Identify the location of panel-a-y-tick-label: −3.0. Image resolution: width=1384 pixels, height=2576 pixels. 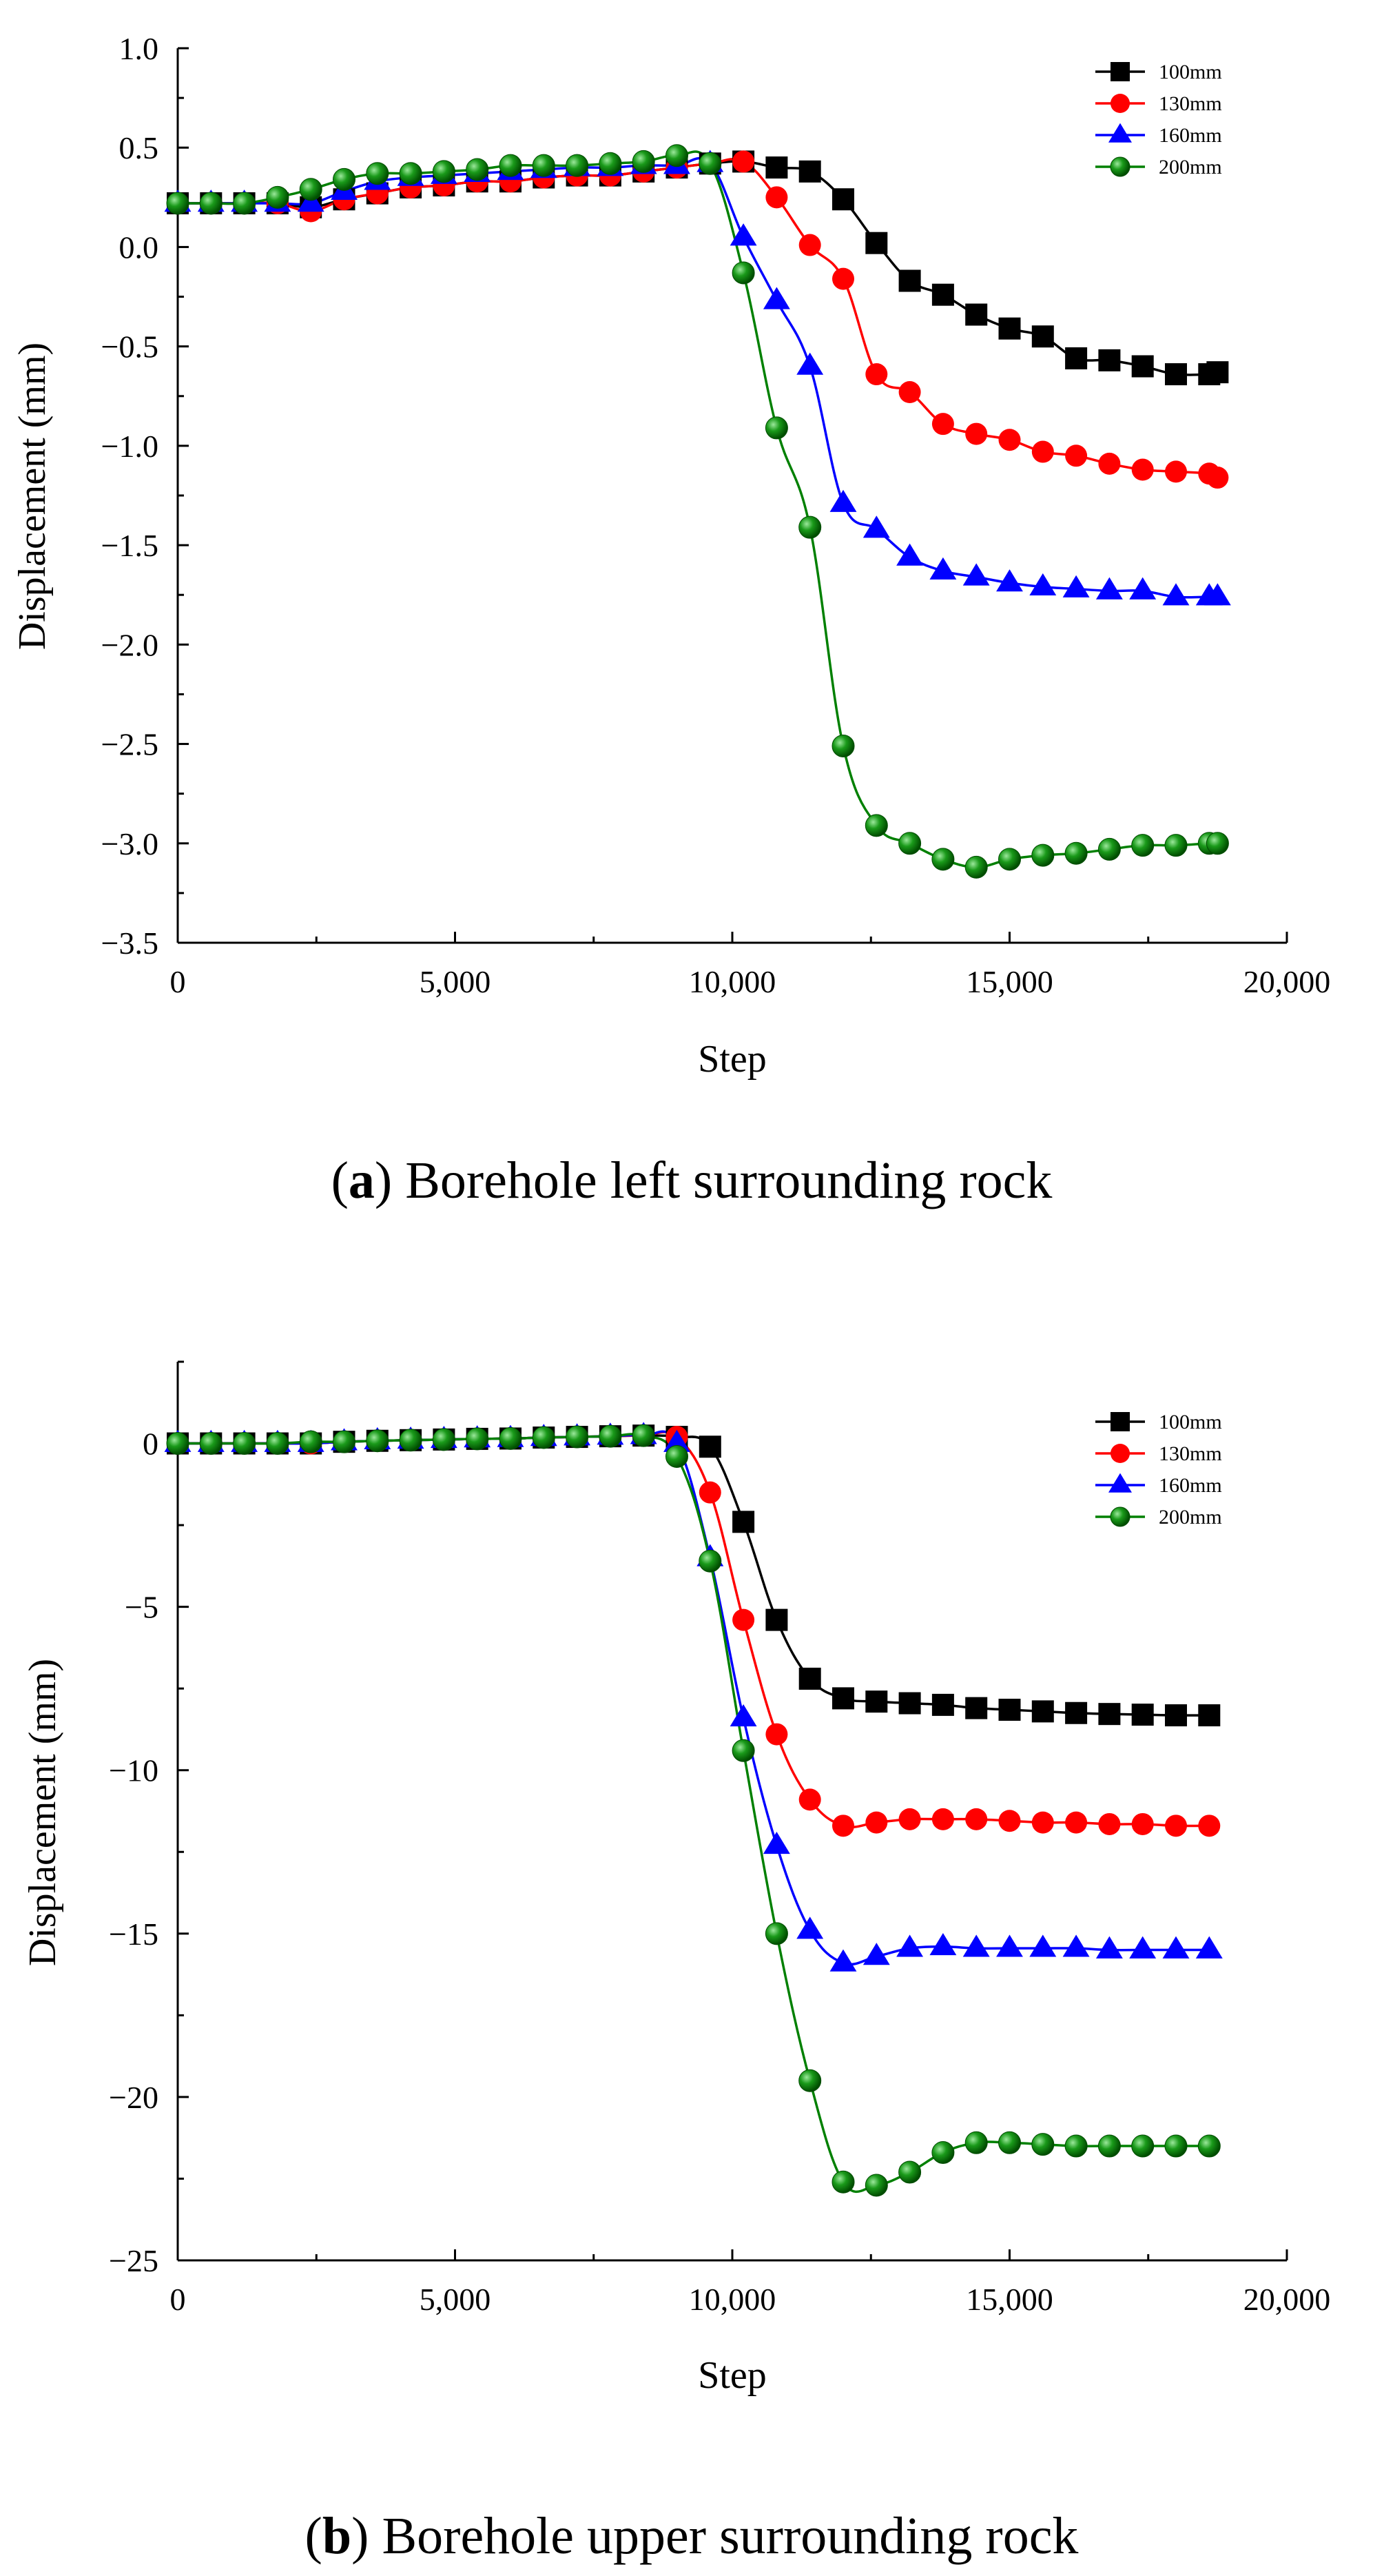
(129, 843).